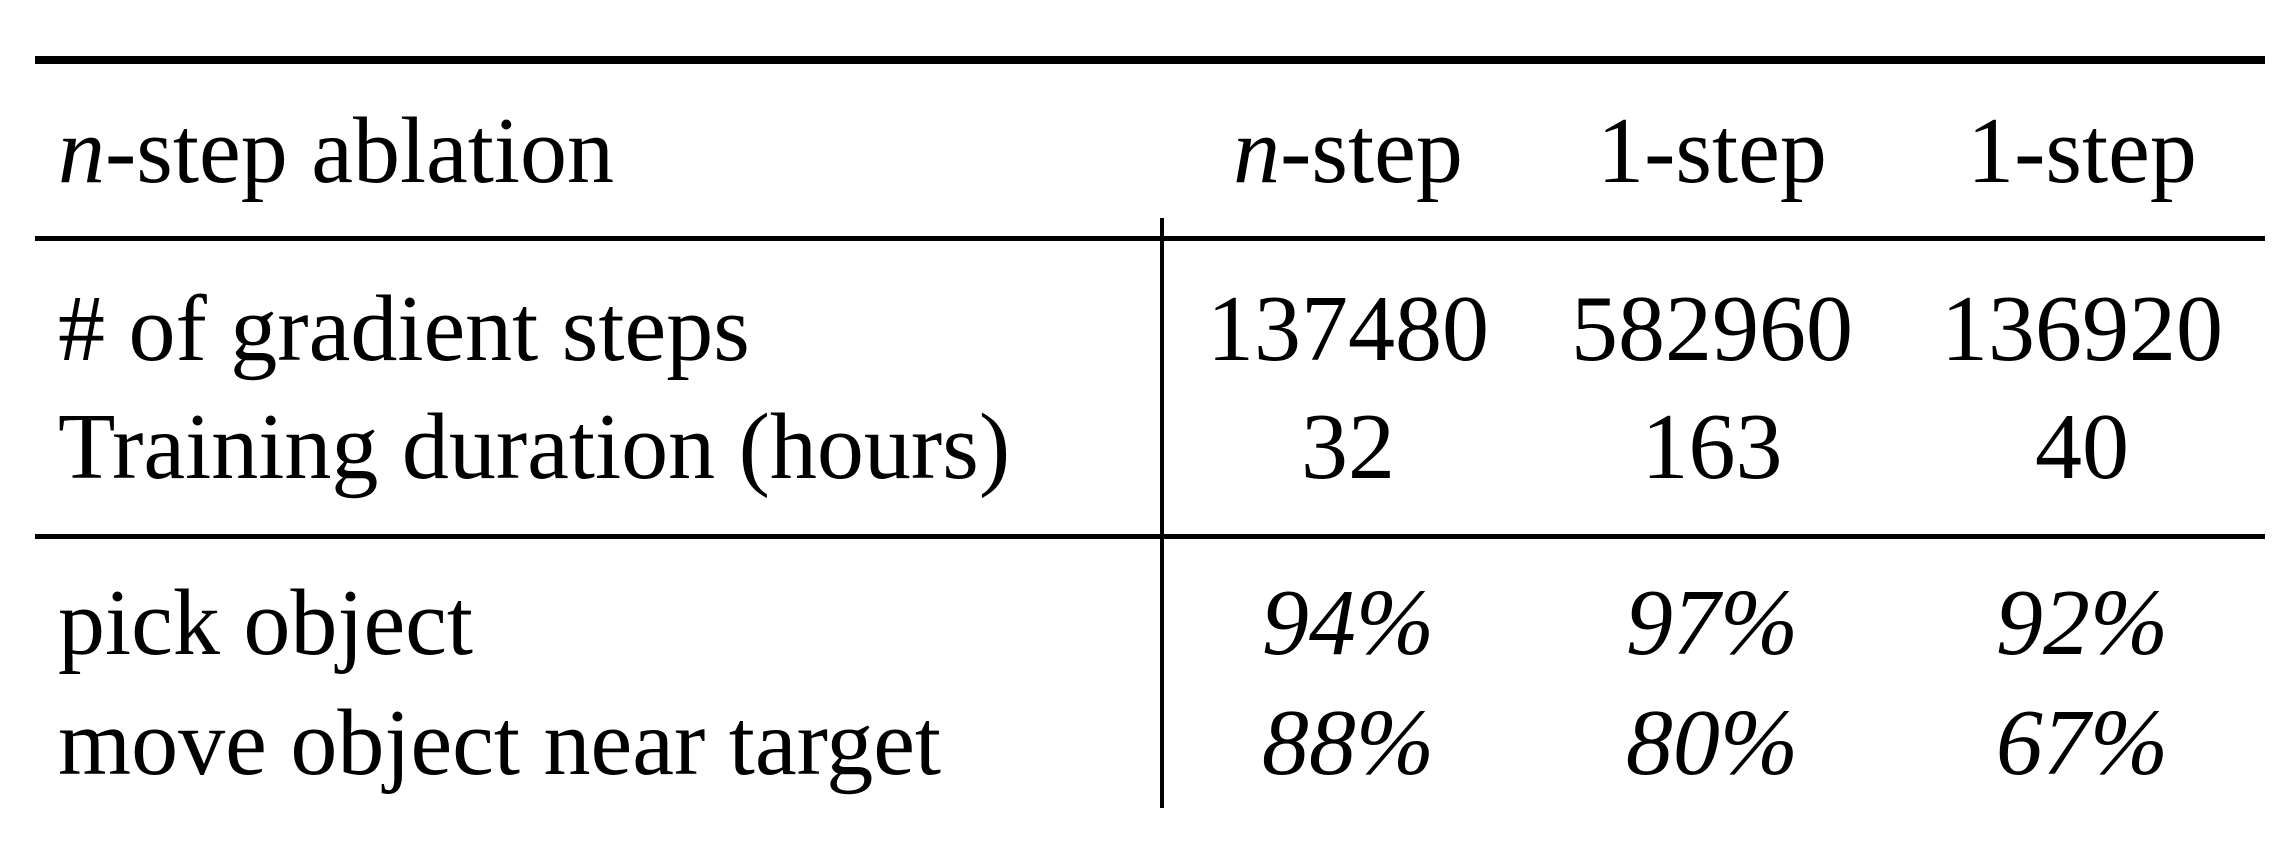  I want to click on table-header-rule, so click(1150, 238).